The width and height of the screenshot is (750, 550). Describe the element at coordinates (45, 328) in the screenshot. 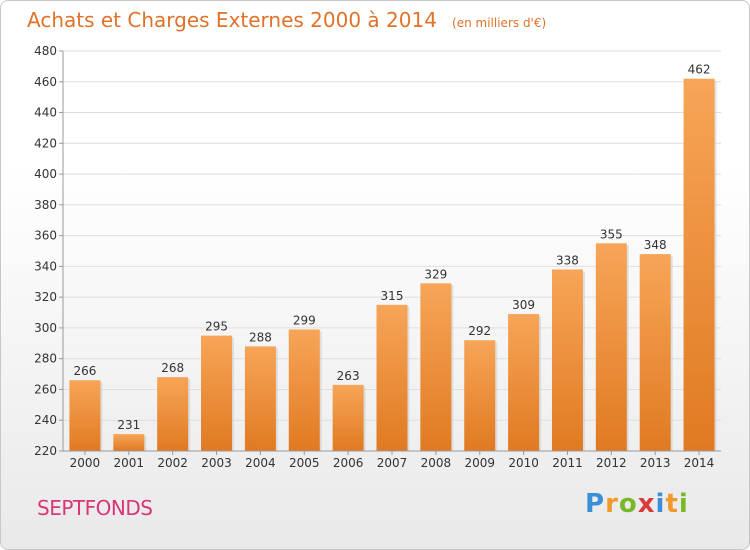

I see `y-tick-label: 300` at that location.